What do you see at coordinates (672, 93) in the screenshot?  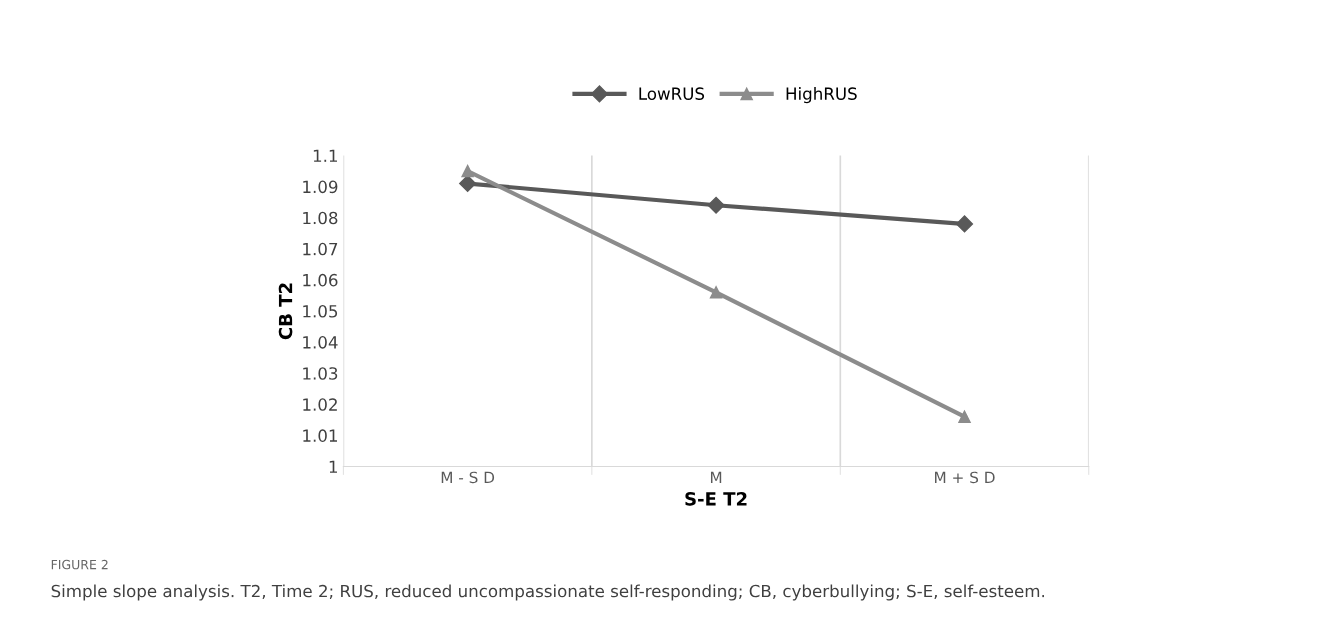 I see `legend-label: LowRUS` at bounding box center [672, 93].